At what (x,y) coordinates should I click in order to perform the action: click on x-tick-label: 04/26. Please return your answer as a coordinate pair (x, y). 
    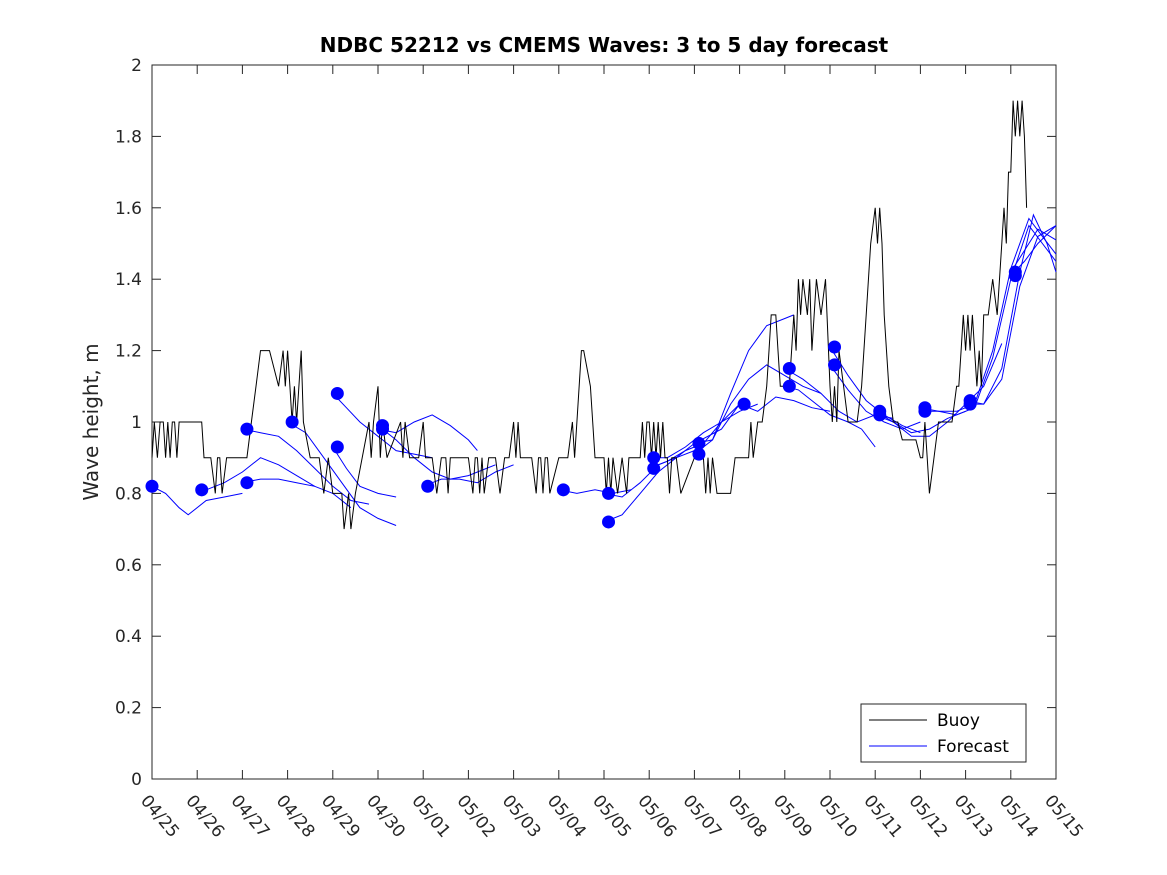
    Looking at the image, I should click on (204, 816).